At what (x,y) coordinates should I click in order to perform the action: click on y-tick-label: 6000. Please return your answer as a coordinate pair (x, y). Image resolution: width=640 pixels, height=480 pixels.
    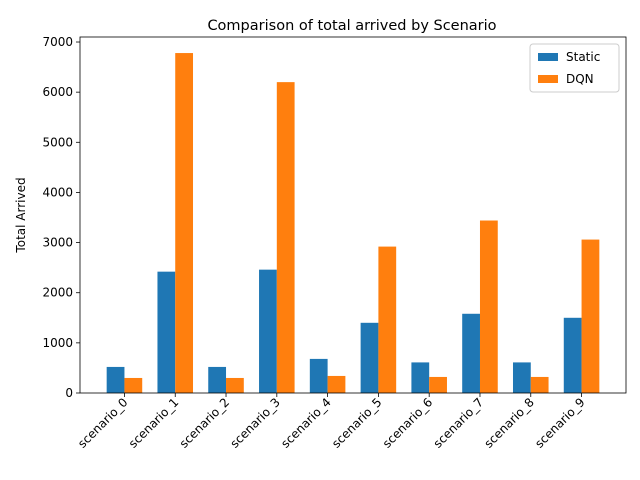
    Looking at the image, I should click on (57, 92).